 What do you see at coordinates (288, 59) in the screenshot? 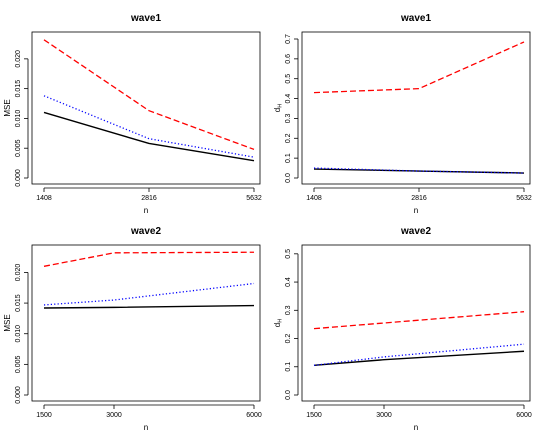
I see `y-tick-label: 0.6` at bounding box center [288, 59].